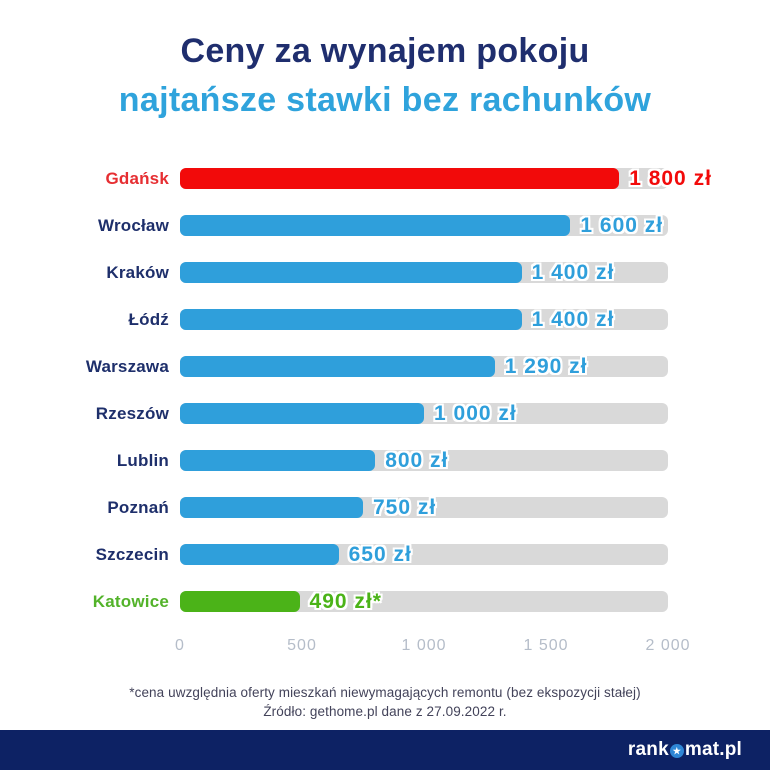  I want to click on chart-row: Gdańsk 1 800 zł, so click(385, 178).